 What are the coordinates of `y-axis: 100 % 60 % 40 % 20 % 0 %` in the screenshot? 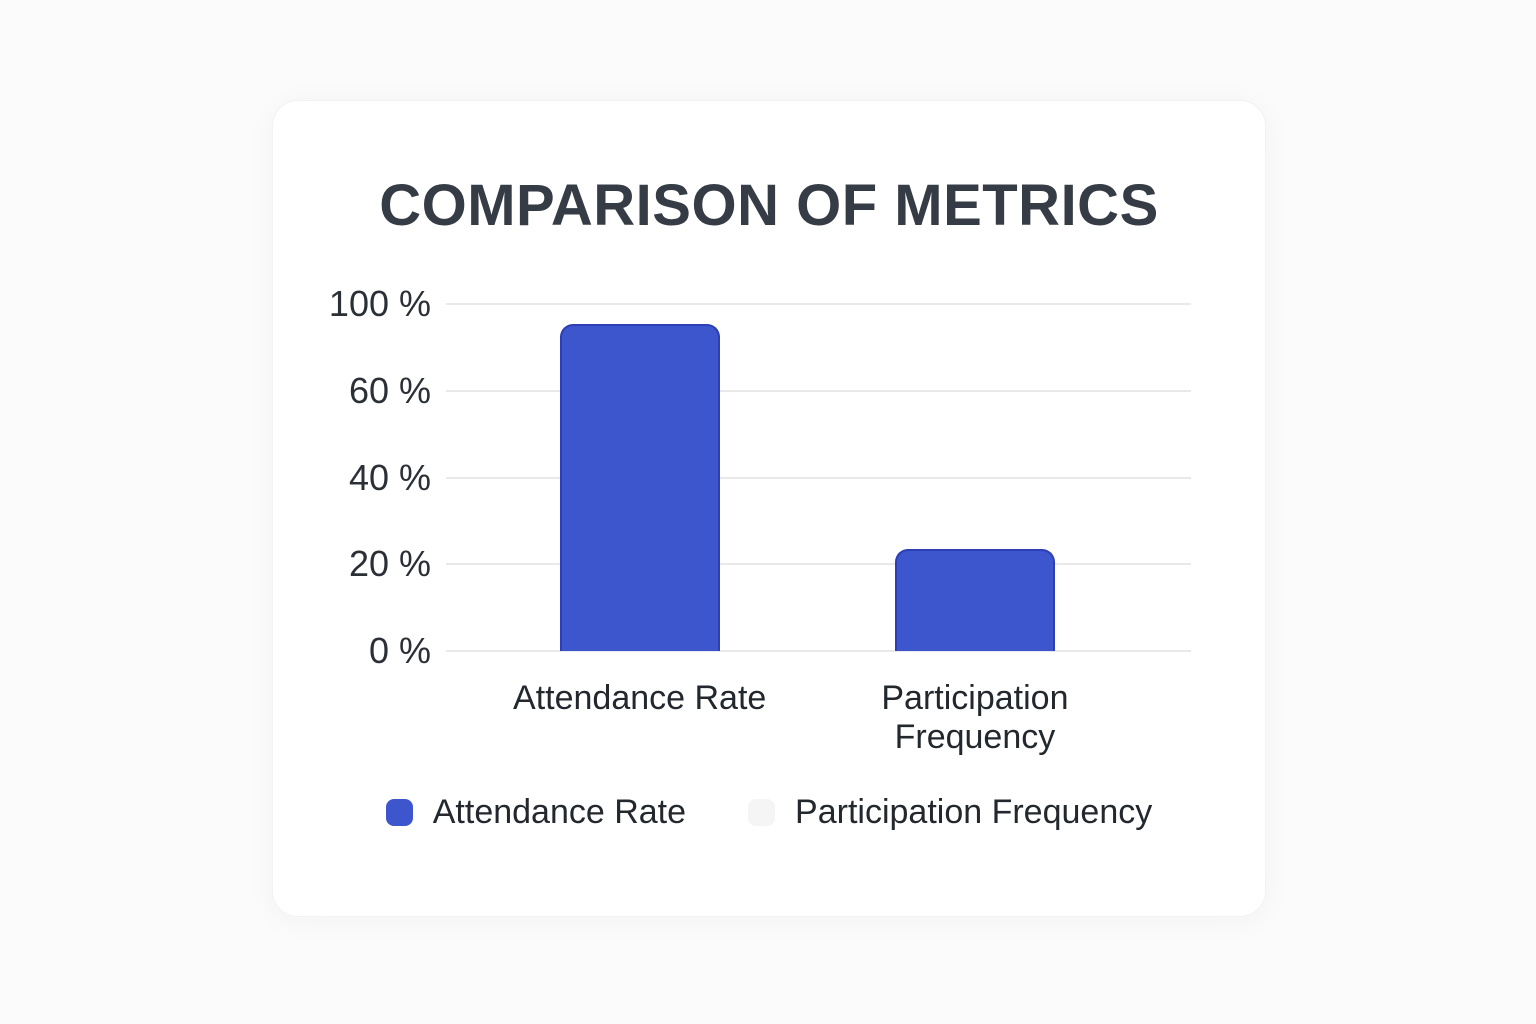 It's located at (352, 477).